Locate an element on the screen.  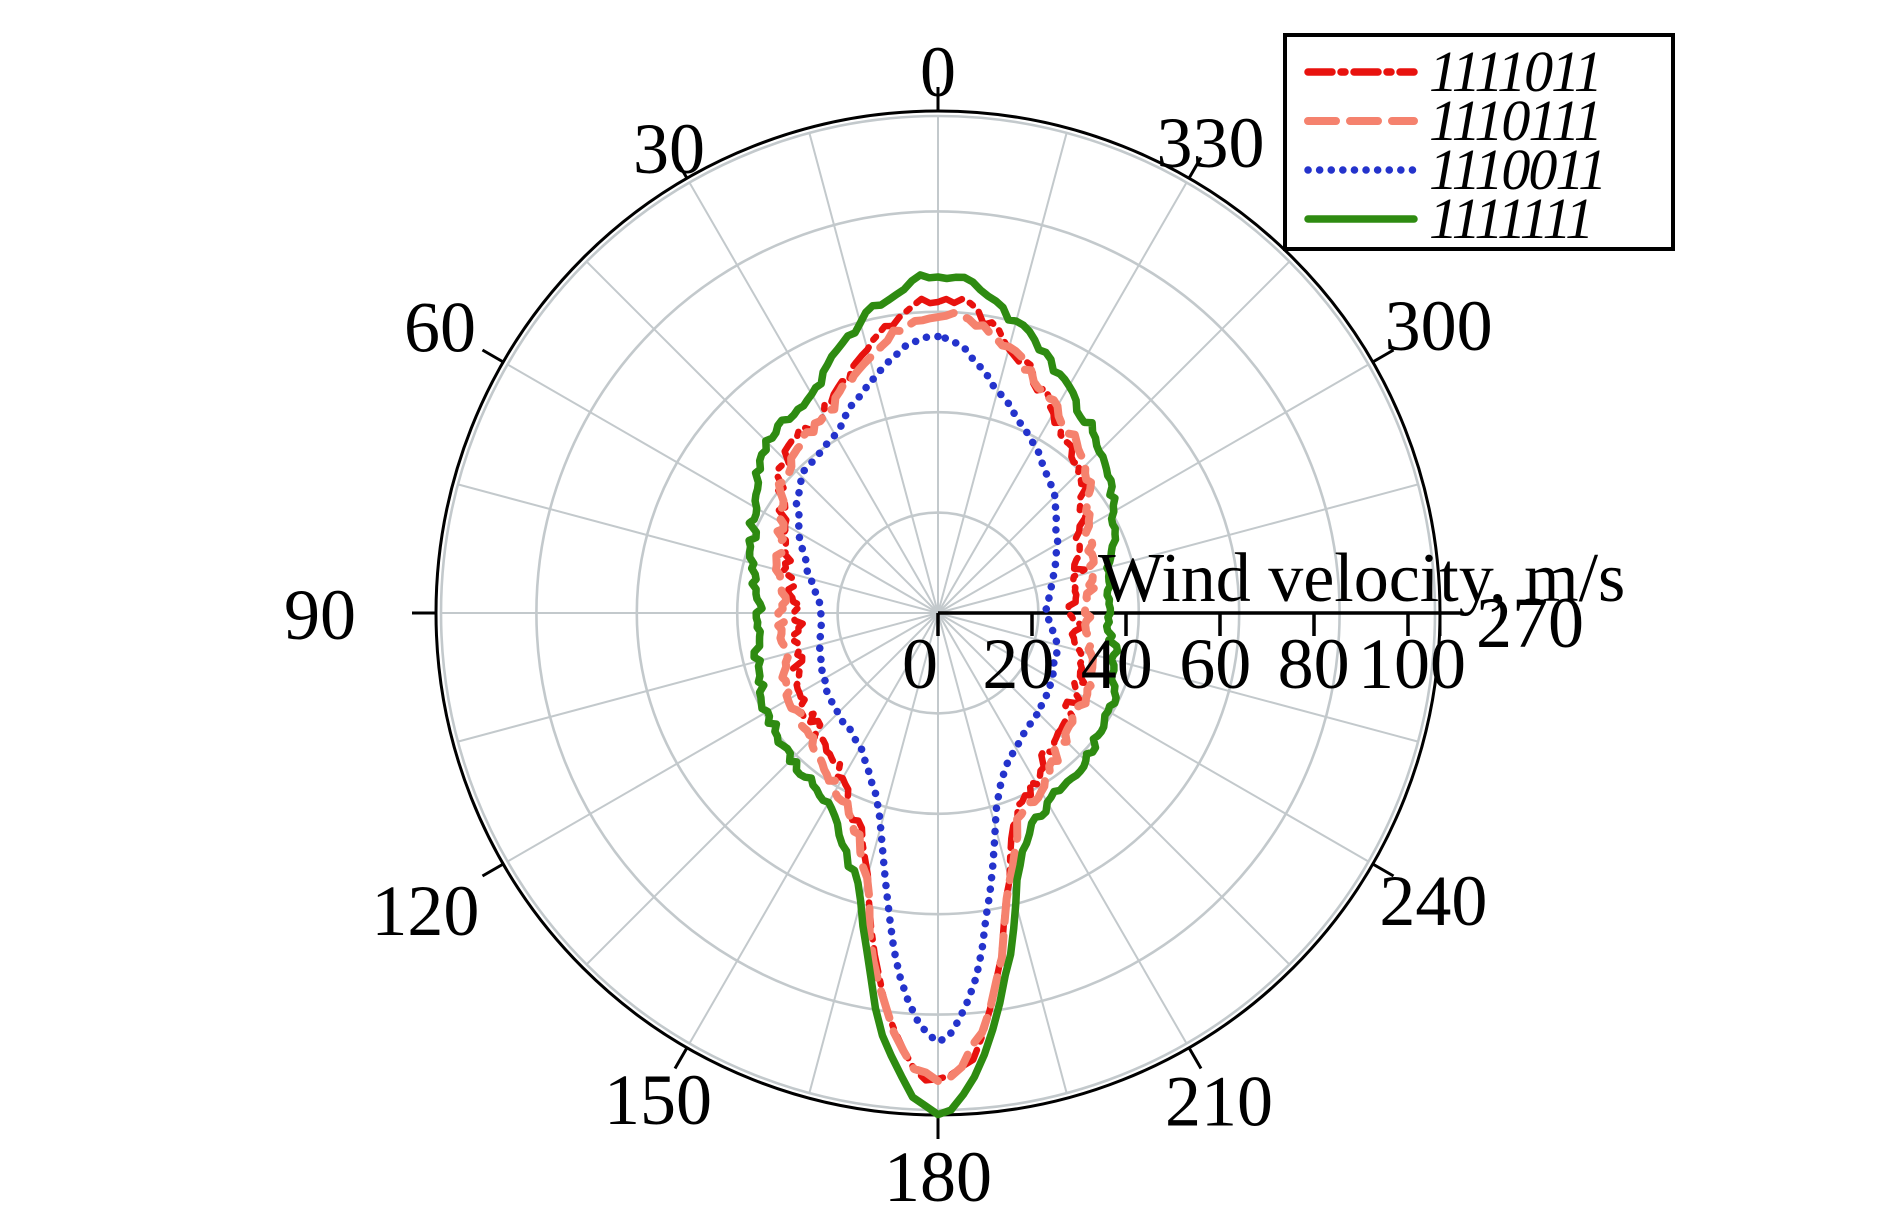
dotted-line-icon is located at coordinates (1361, 169).